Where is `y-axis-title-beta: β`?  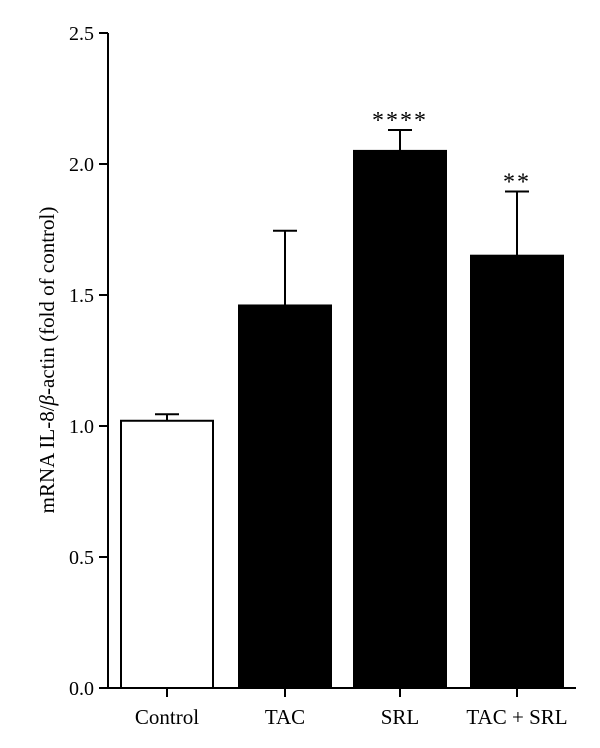 y-axis-title-beta: β is located at coordinates (47, 400).